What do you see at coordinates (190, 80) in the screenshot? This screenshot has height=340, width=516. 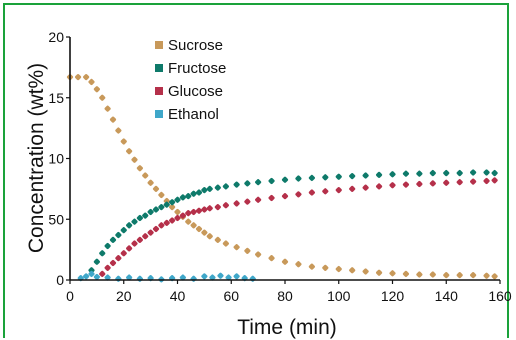 I see `legend: Sucrose Fructose Glucose Ethanol` at bounding box center [190, 80].